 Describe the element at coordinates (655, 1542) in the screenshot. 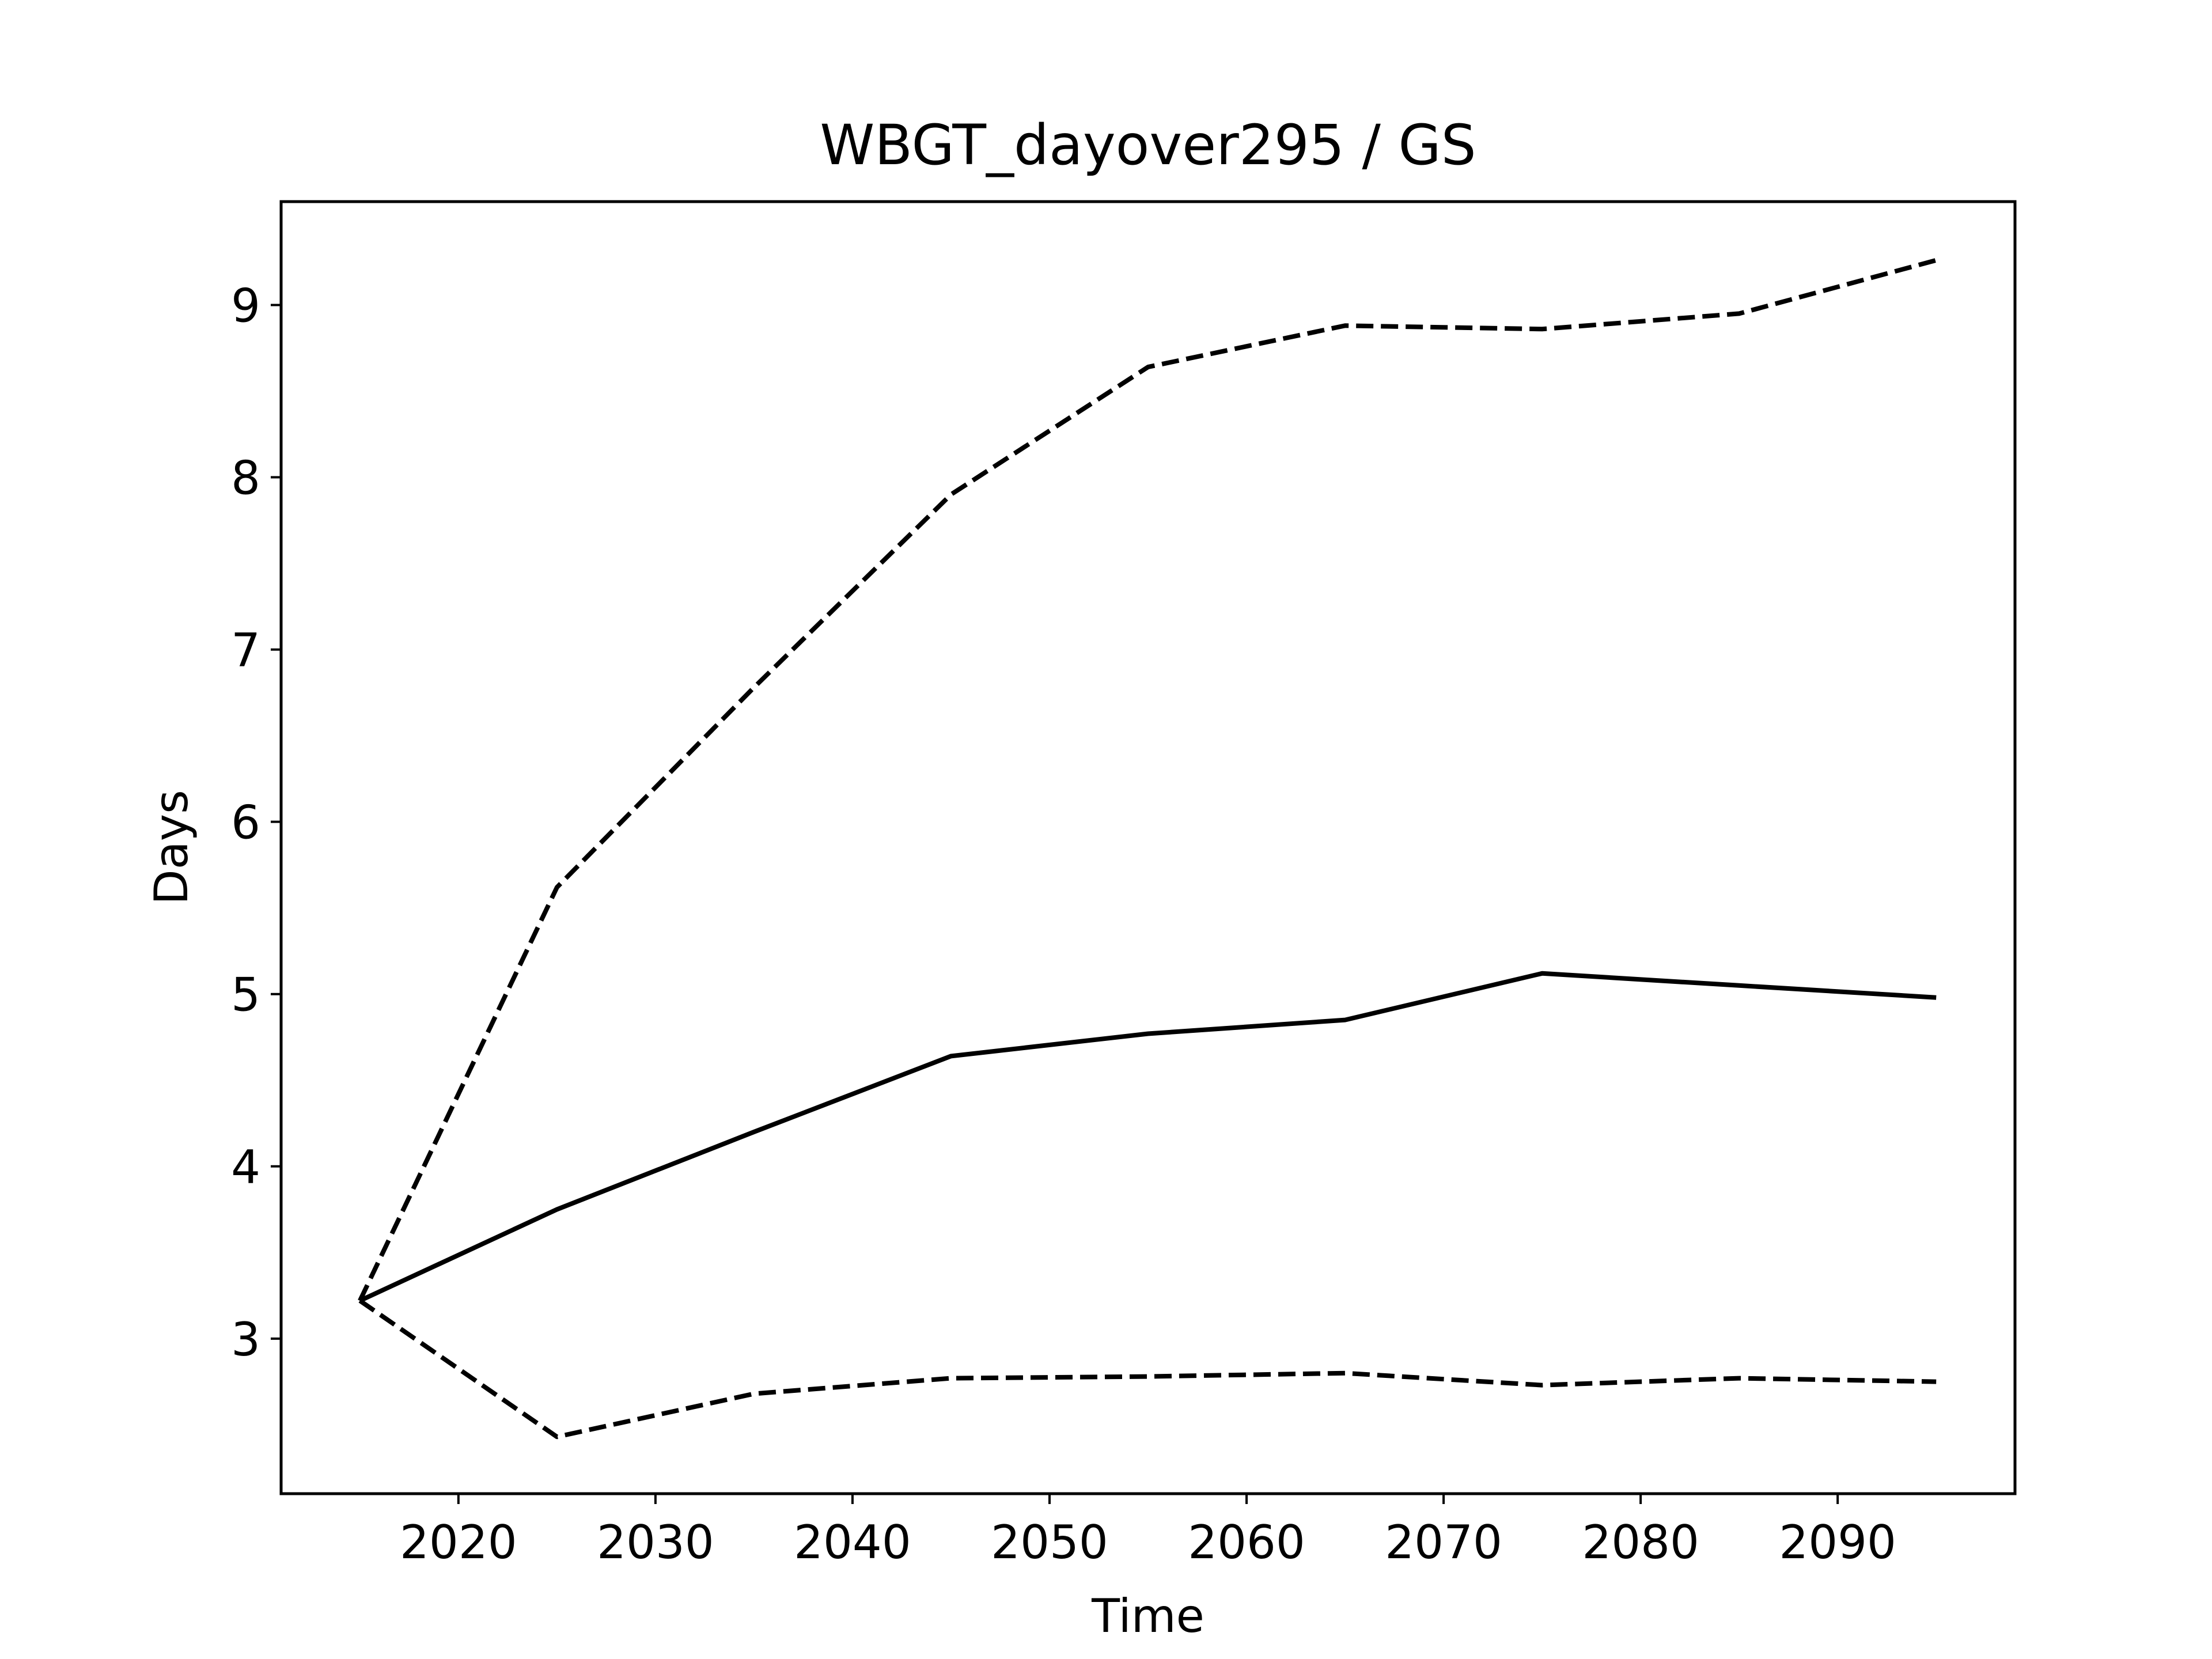

I see `x-tick-label: 2030` at that location.